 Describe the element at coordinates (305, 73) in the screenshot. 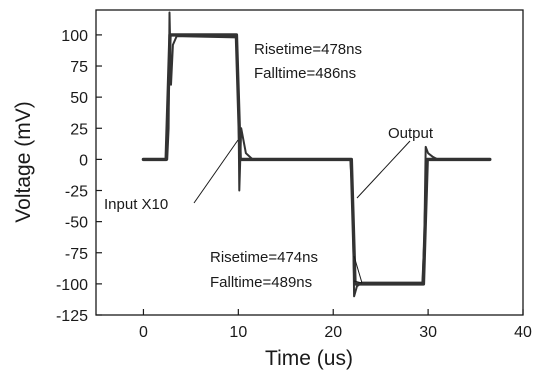

I see `annotation-falltime-top: Falltime=486ns` at that location.